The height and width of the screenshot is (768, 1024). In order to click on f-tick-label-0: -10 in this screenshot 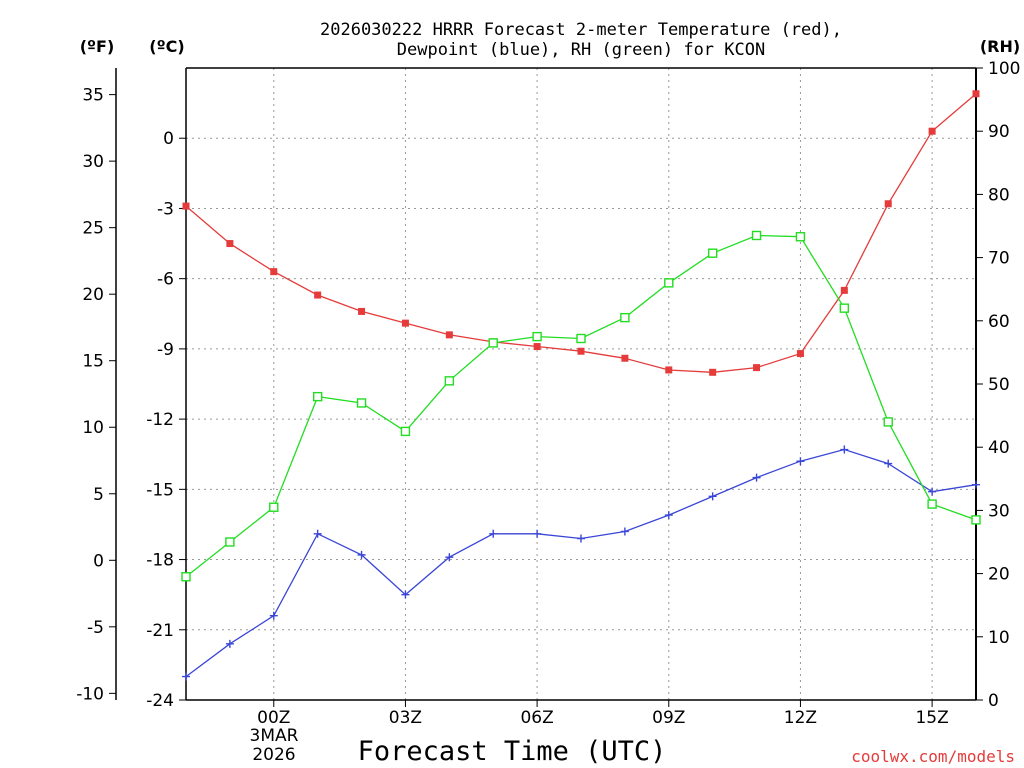, I will do `click(90, 694)`.